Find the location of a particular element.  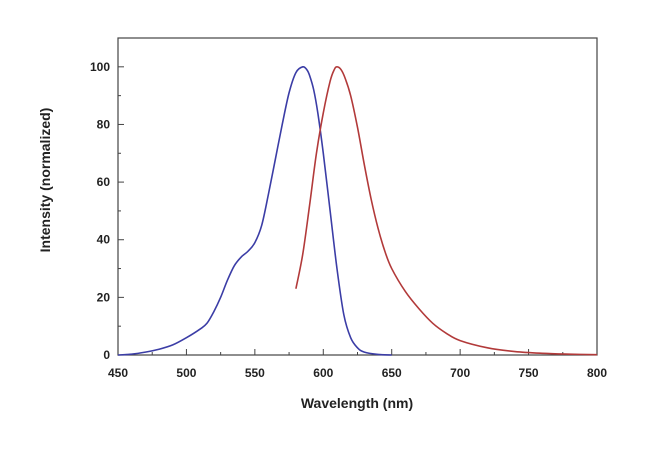

x-tick-label: 700 is located at coordinates (460, 373).